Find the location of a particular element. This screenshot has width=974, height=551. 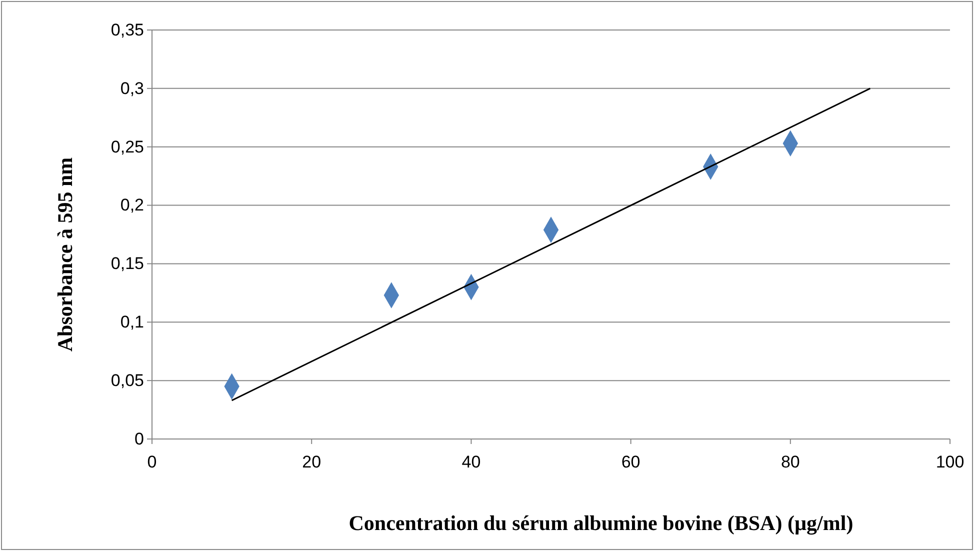

x-tick-label: 40 is located at coordinates (471, 462).